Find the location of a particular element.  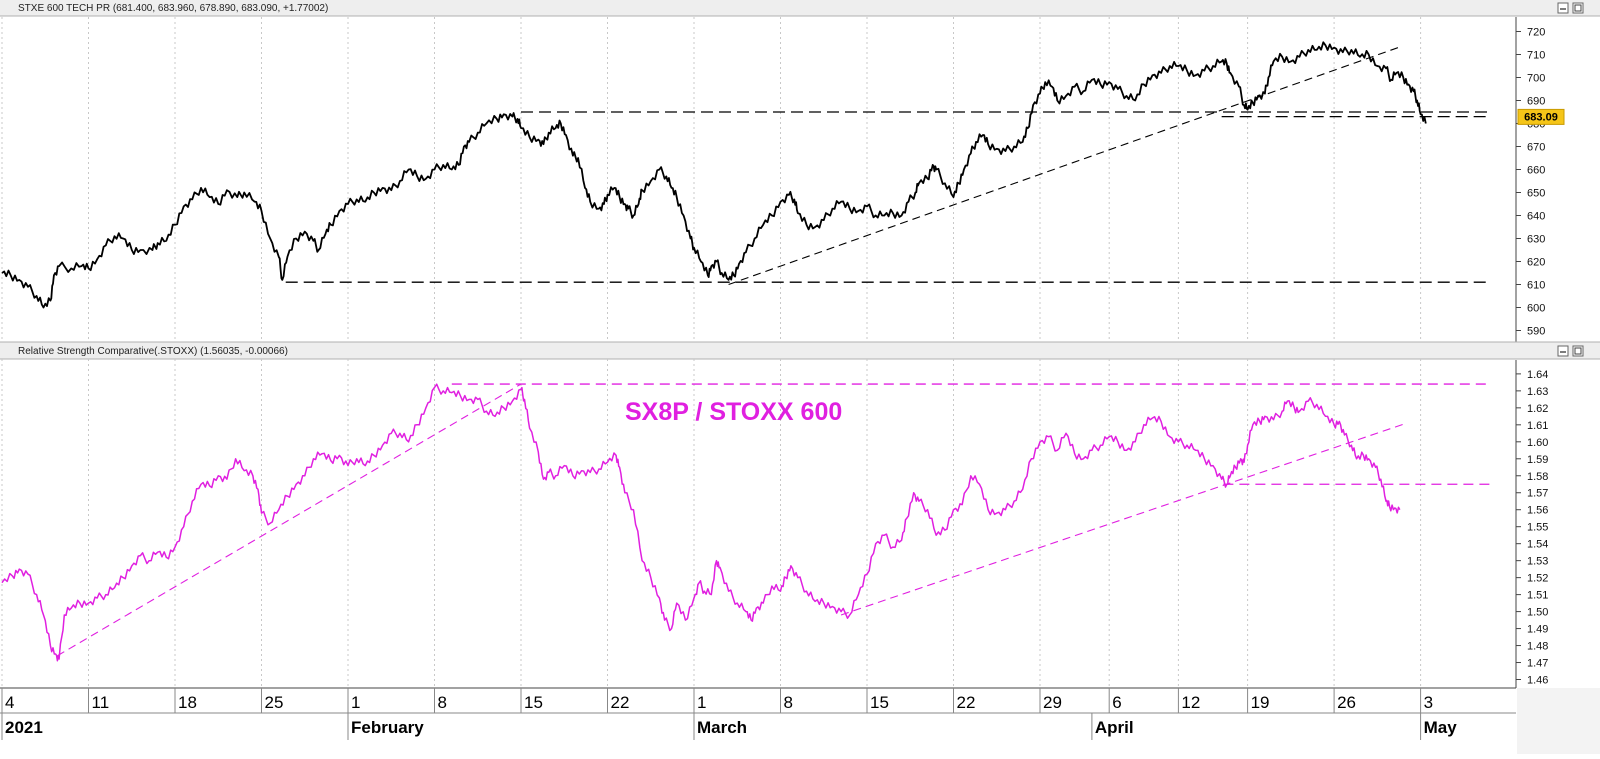

lower-panel-header is located at coordinates (800, 350).